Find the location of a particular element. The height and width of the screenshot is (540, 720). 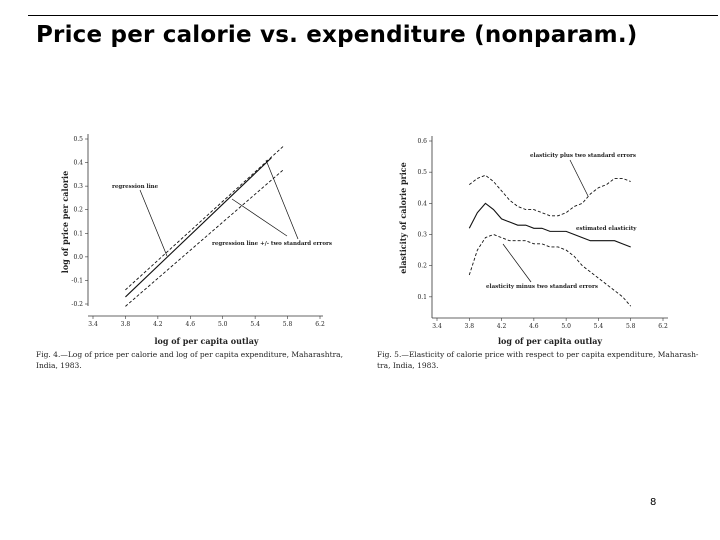

annotation-regression-line: regression line is located at coordinates (135, 187).